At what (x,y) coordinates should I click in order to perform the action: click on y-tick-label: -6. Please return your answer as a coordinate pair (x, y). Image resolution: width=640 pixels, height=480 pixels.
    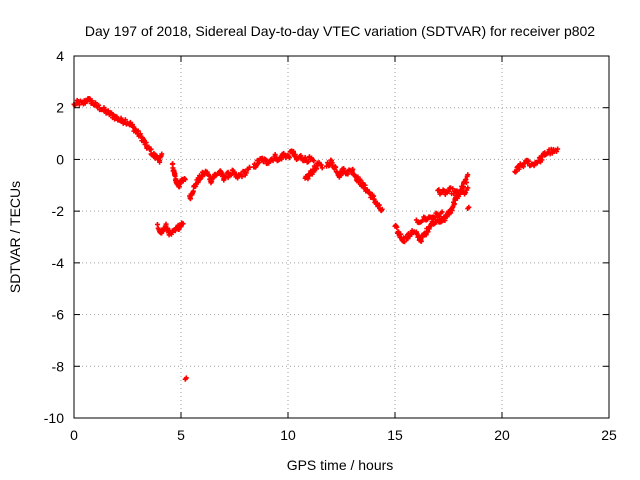
    Looking at the image, I should click on (58, 315).